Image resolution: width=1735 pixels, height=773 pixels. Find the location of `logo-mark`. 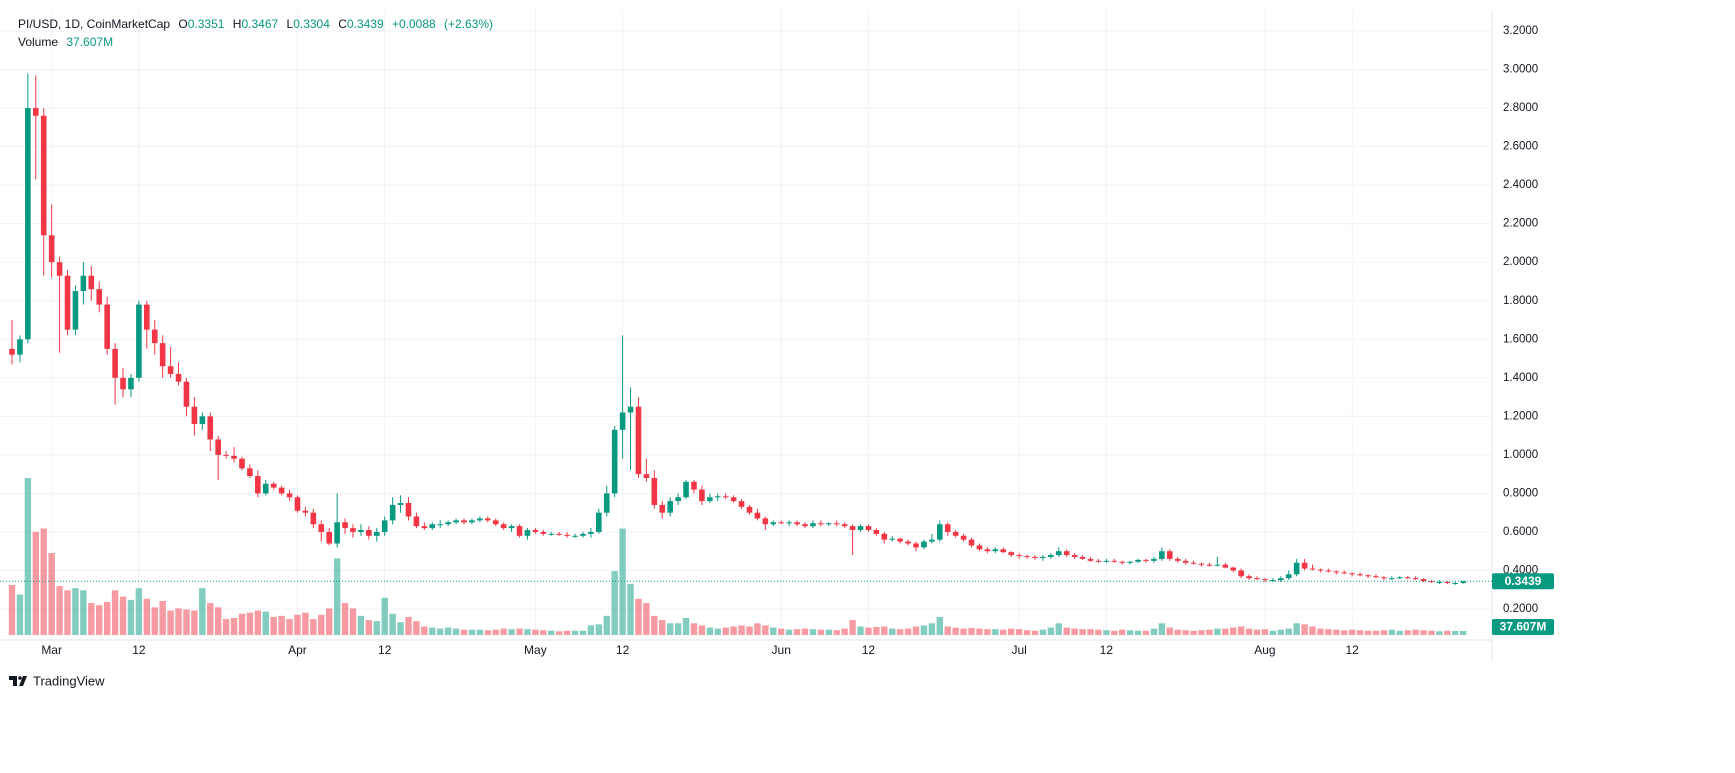

logo-mark is located at coordinates (18, 681).